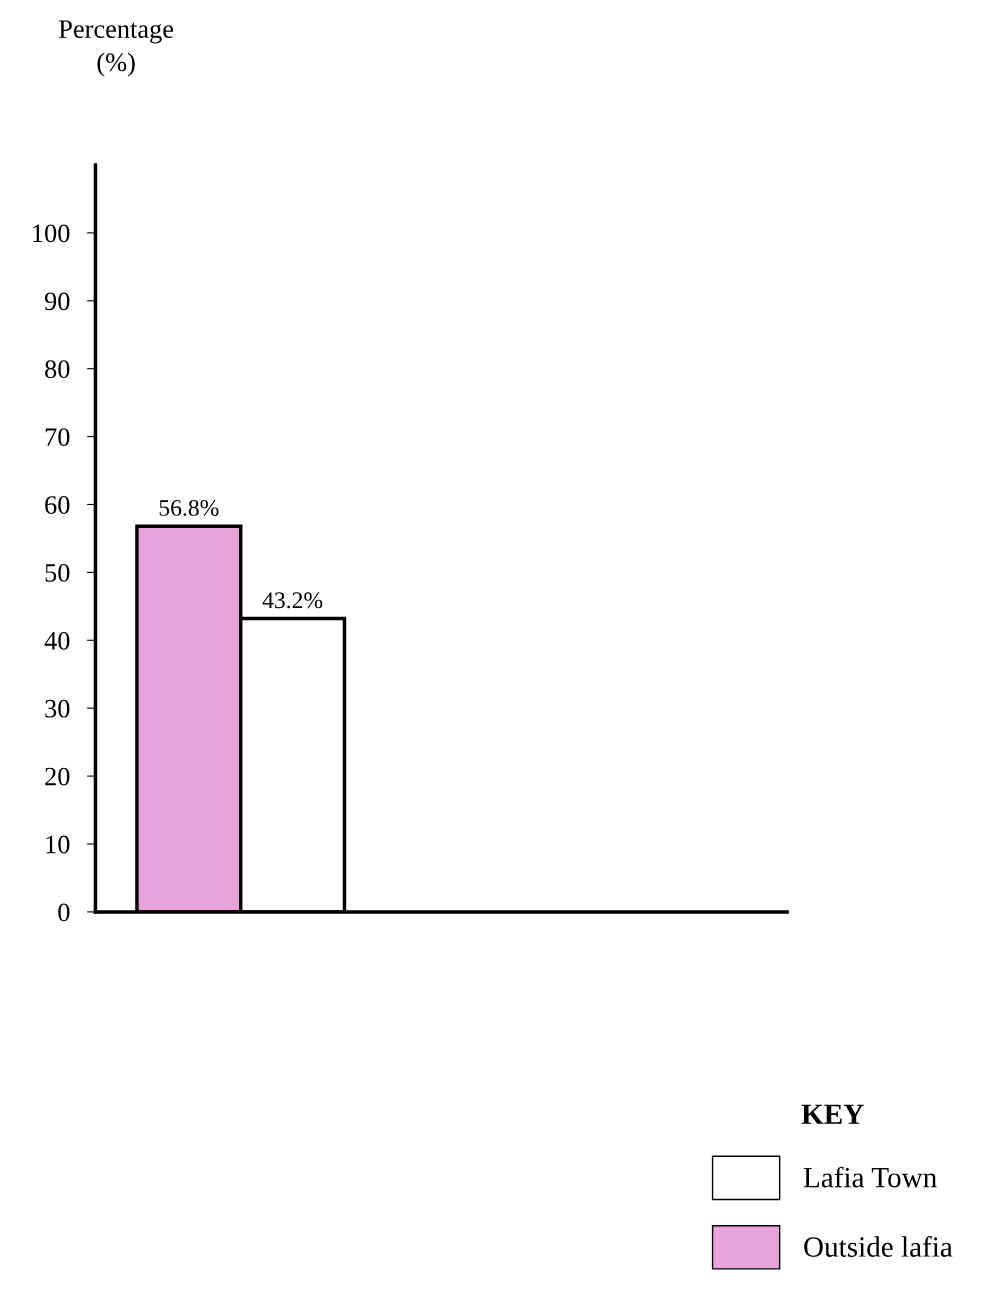 Image resolution: width=984 pixels, height=1299 pixels. I want to click on y-tick-label: 50, so click(57, 572).